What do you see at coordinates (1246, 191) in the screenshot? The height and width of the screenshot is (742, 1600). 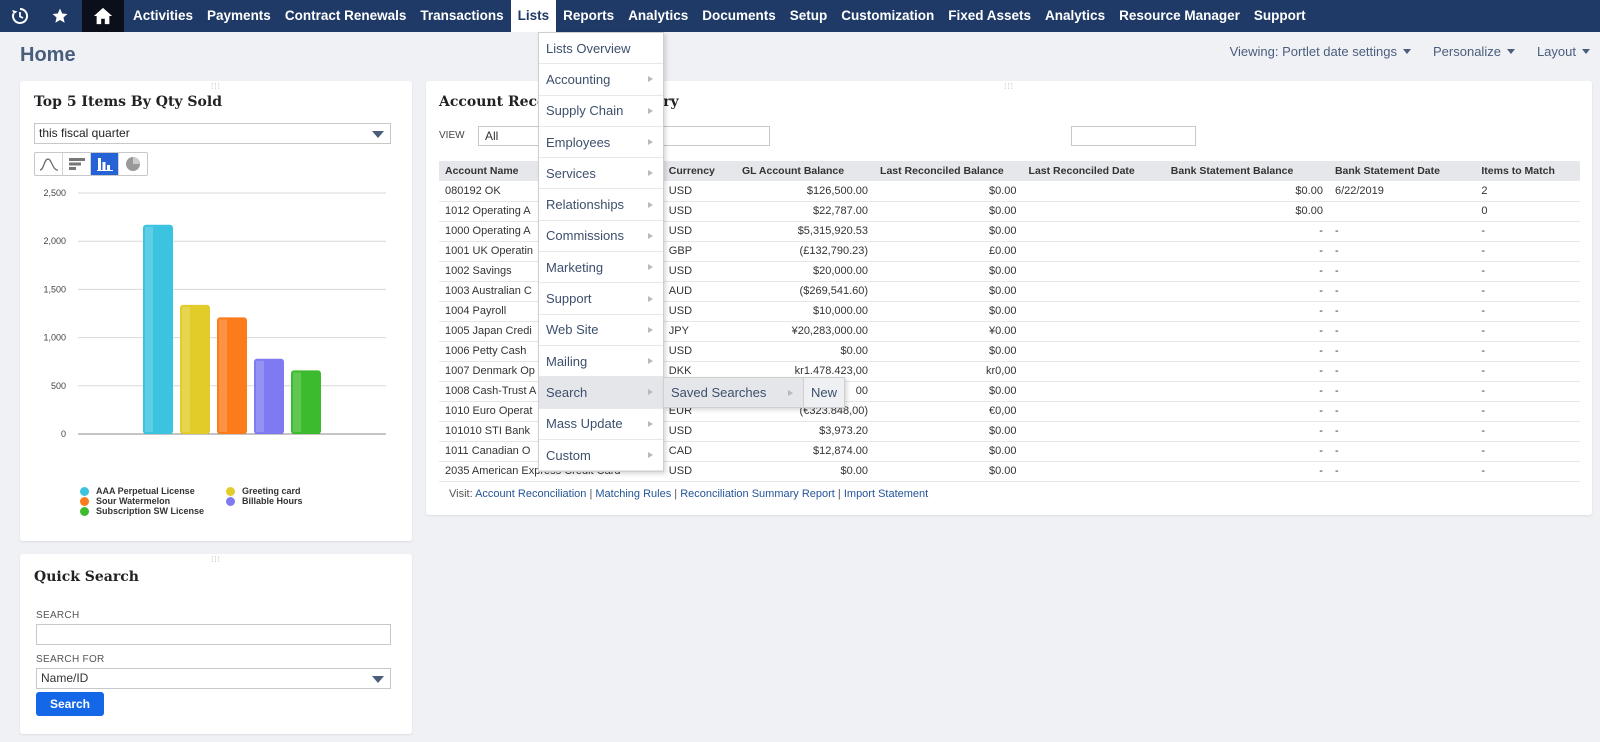 I see `cell-bank-statement-balance: $0.00` at bounding box center [1246, 191].